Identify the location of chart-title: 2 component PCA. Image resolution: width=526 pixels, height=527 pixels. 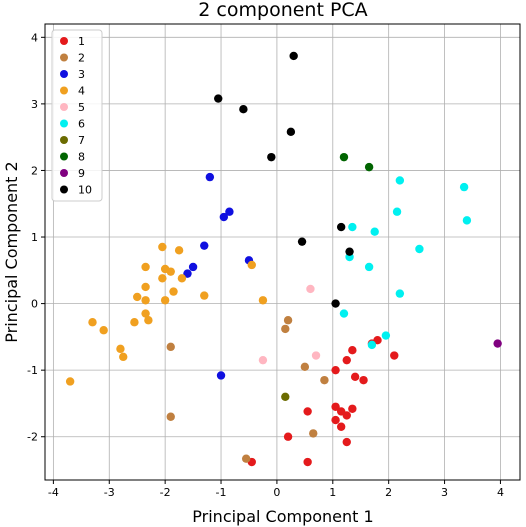
(282, 10).